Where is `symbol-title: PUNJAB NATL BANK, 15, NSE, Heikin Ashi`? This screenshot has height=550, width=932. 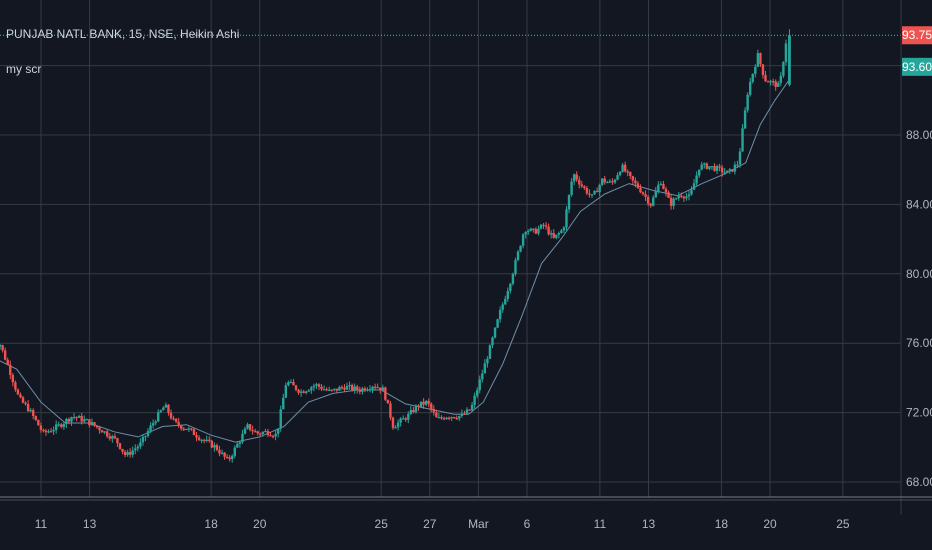 symbol-title: PUNJAB NATL BANK, 15, NSE, Heikin Ashi is located at coordinates (122, 34).